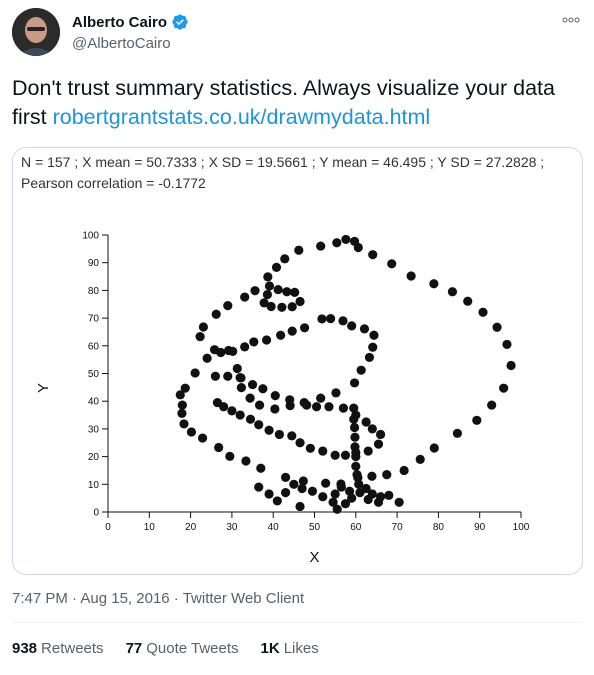 The image size is (594, 675). What do you see at coordinates (40, 598) in the screenshot?
I see `timestamp-time: 7:47 PM` at bounding box center [40, 598].